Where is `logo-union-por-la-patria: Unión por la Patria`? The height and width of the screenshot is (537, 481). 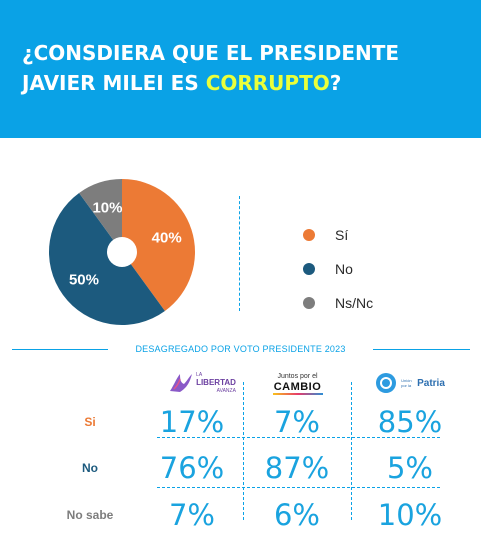 logo-union-por-la-patria: Unión por la Patria is located at coordinates (410, 383).